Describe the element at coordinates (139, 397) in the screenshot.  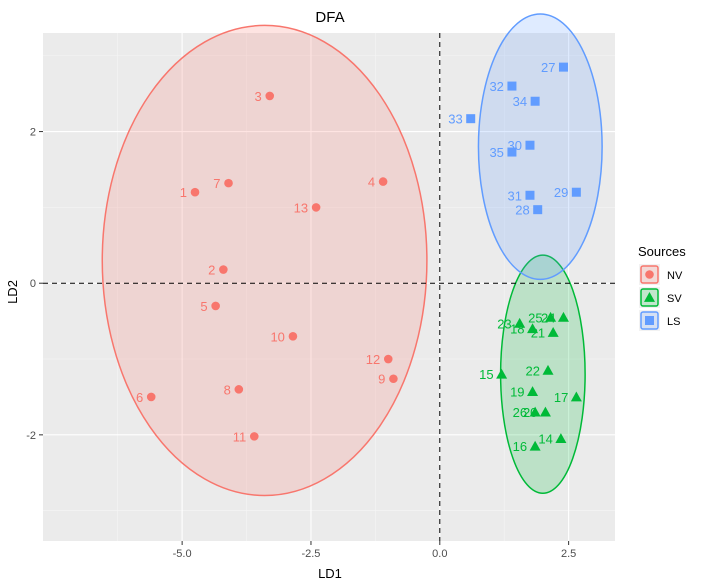
I see `point-label-6: 6` at that location.